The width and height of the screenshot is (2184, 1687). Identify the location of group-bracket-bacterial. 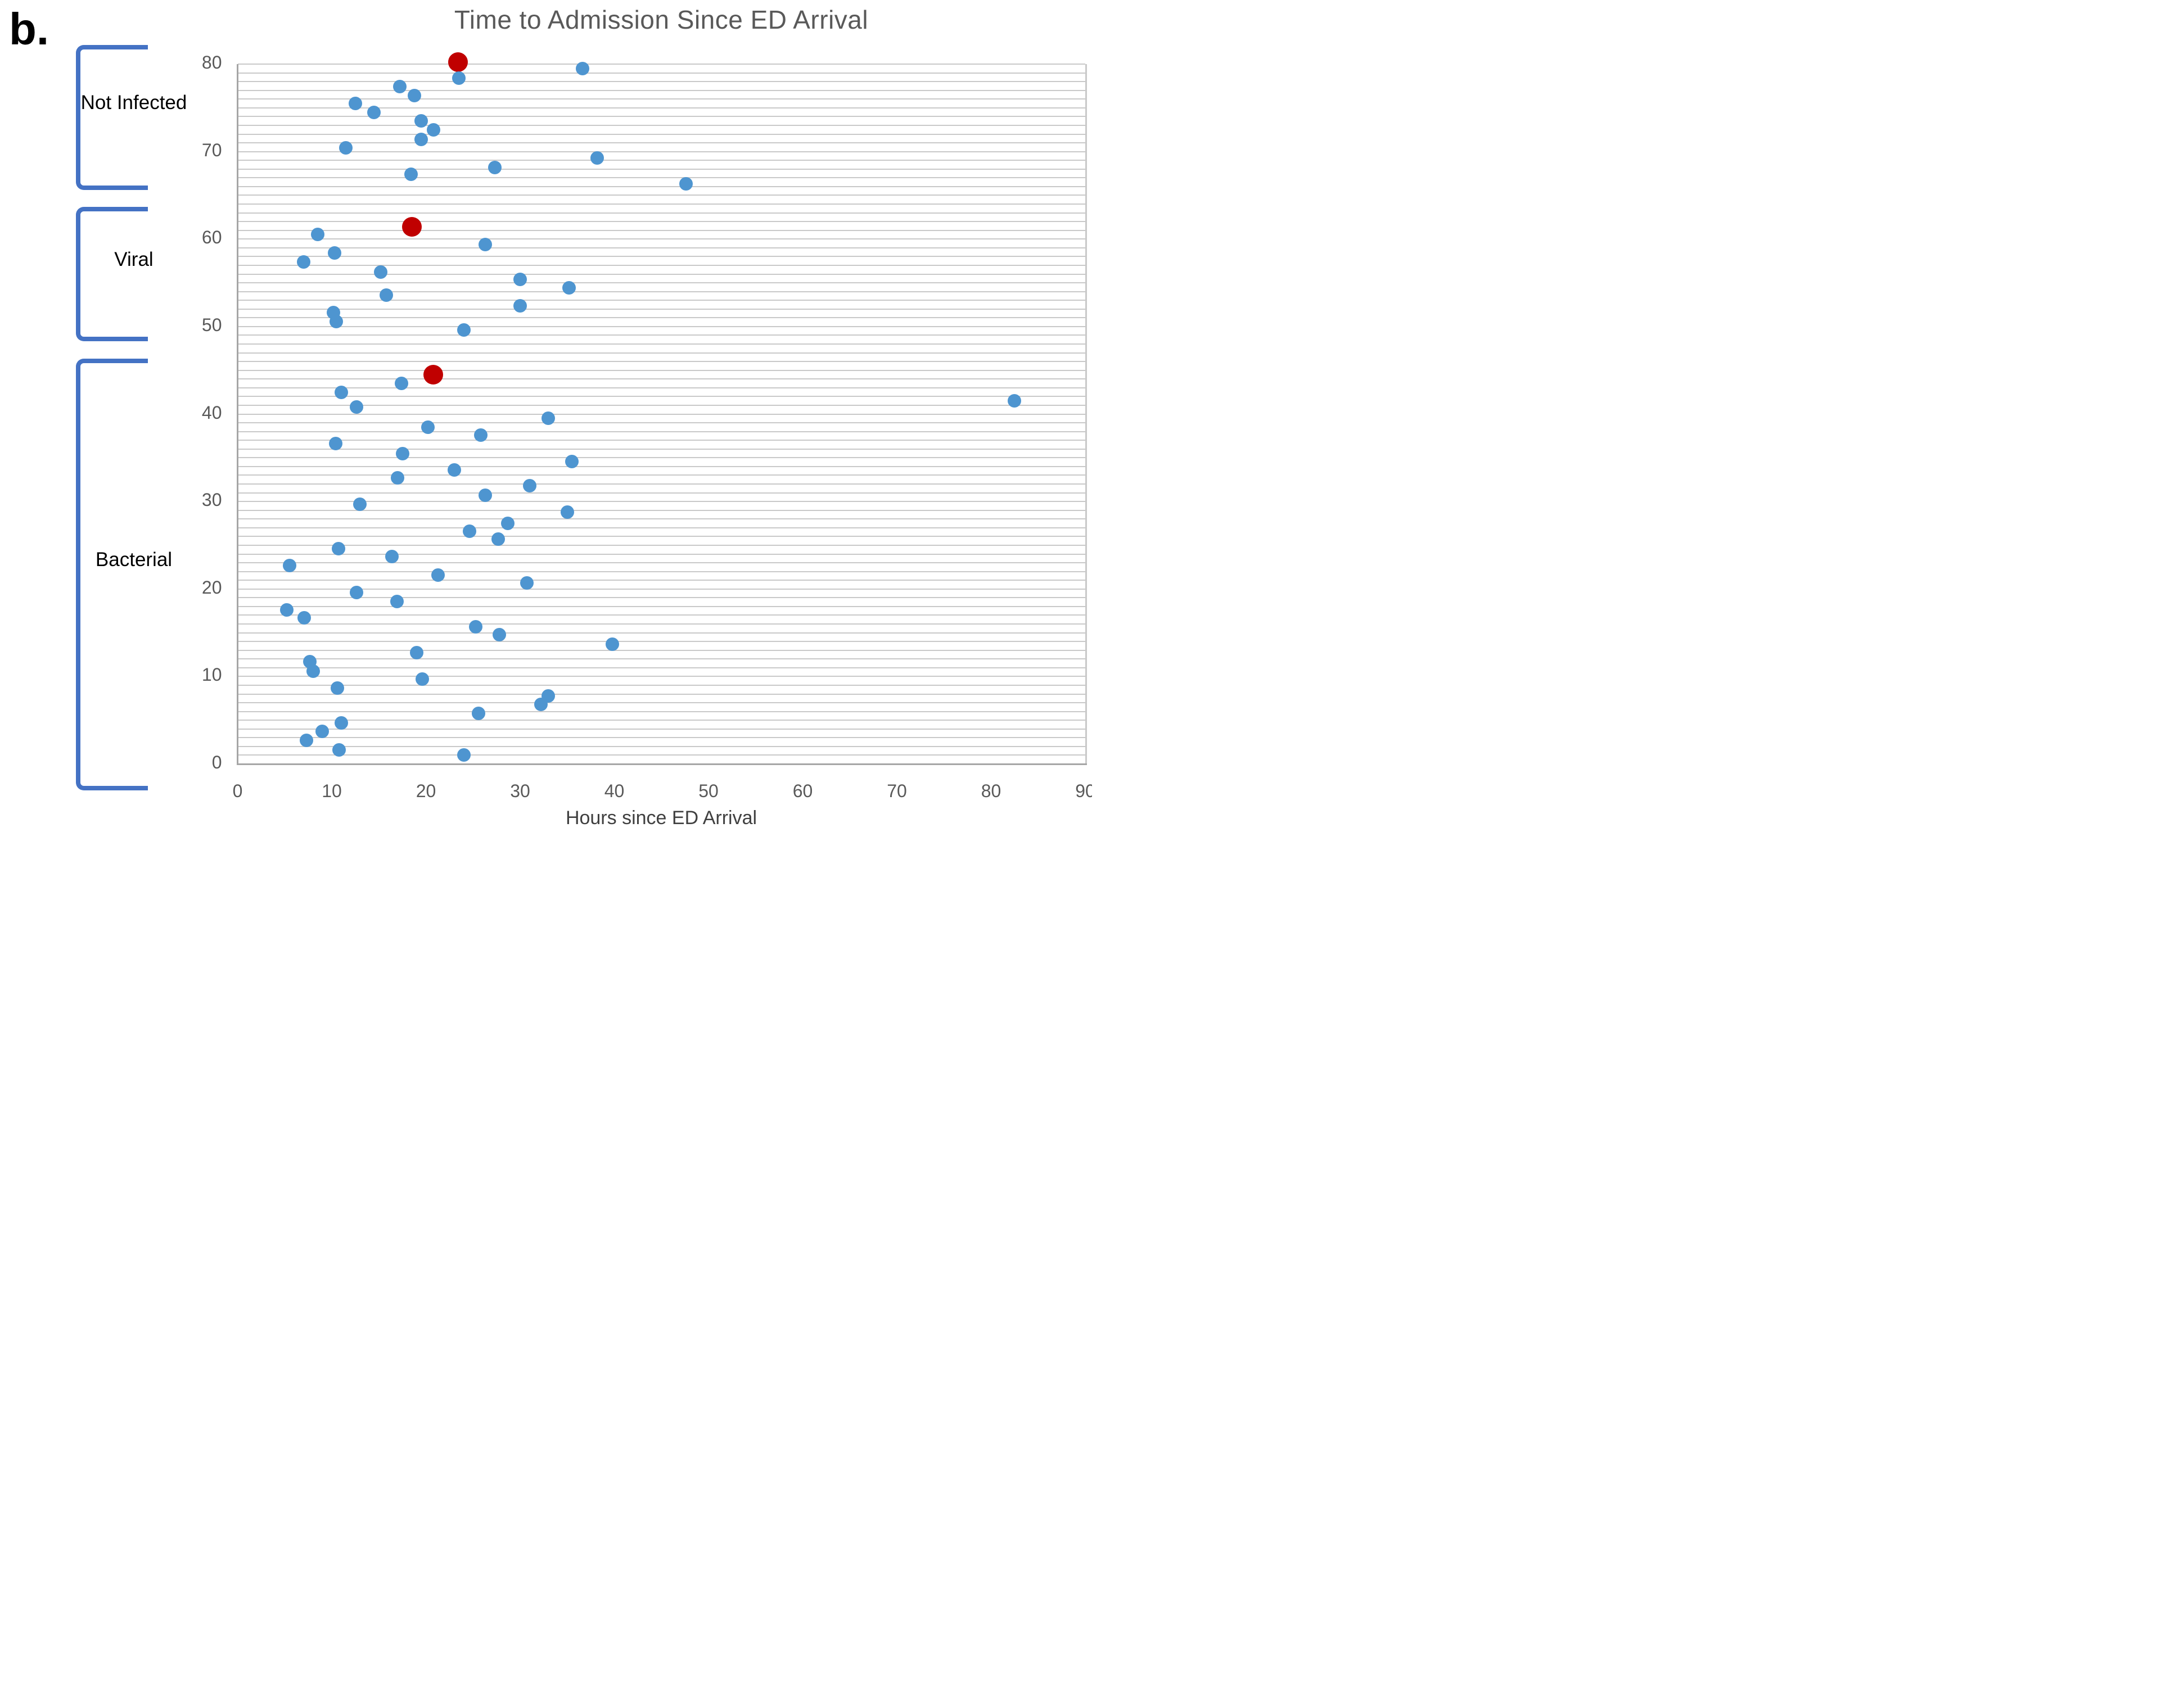
(112, 574).